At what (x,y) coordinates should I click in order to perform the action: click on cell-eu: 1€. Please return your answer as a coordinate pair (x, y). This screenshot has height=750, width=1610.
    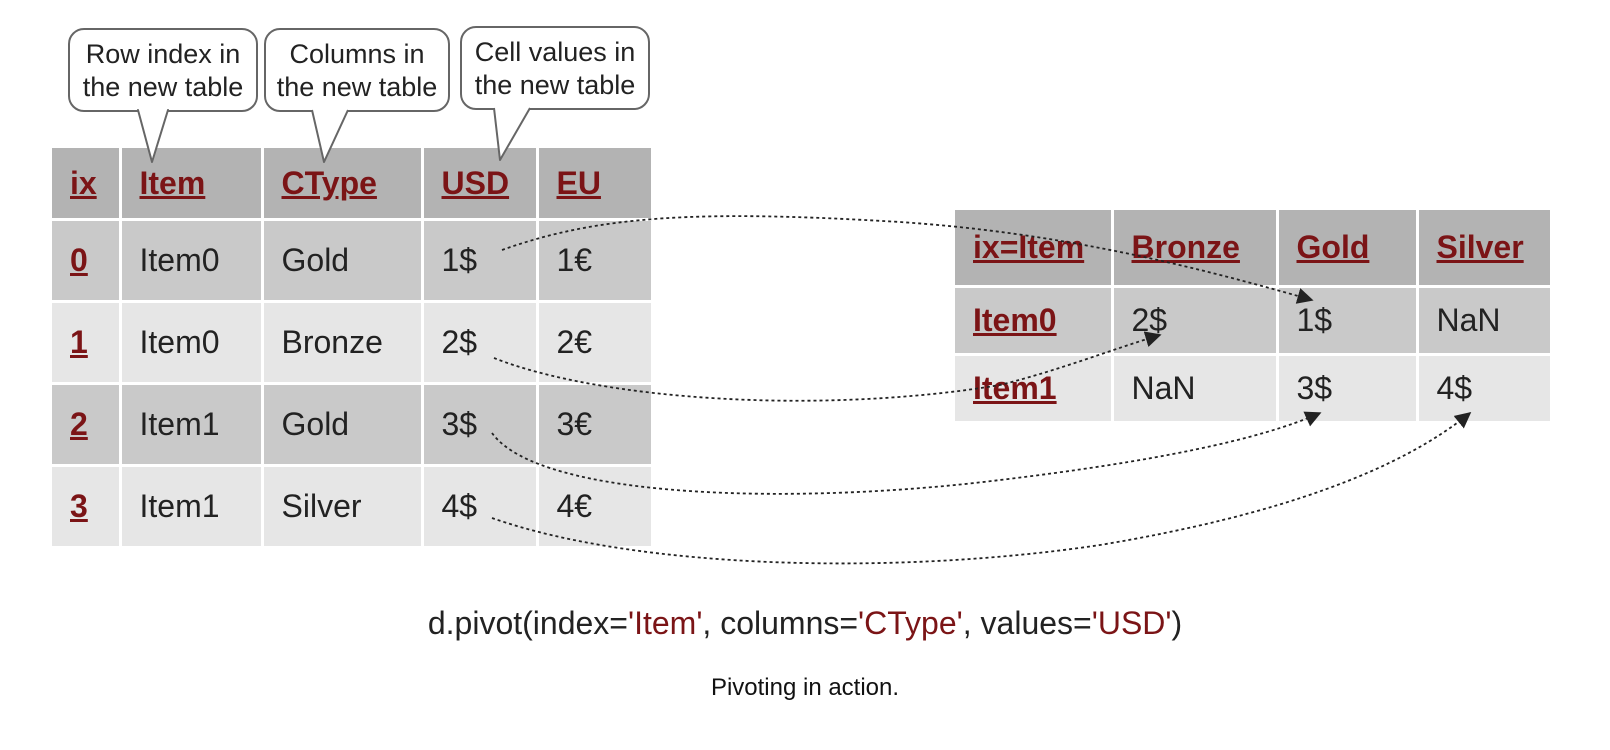
    Looking at the image, I should click on (595, 261).